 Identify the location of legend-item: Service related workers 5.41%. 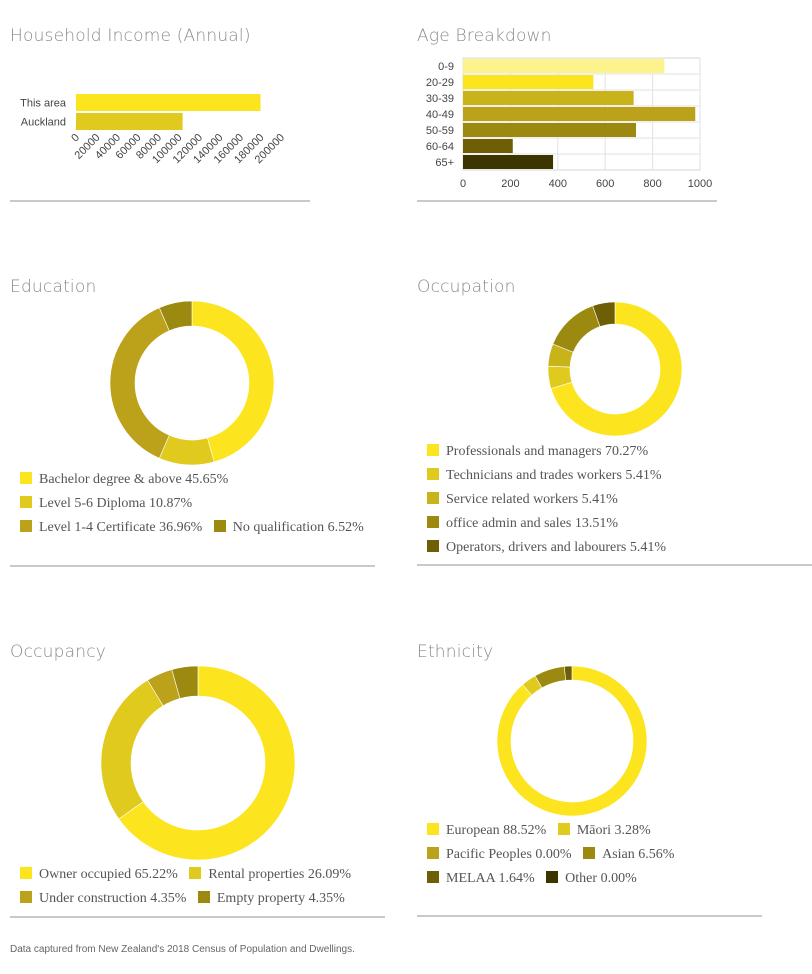
(522, 500).